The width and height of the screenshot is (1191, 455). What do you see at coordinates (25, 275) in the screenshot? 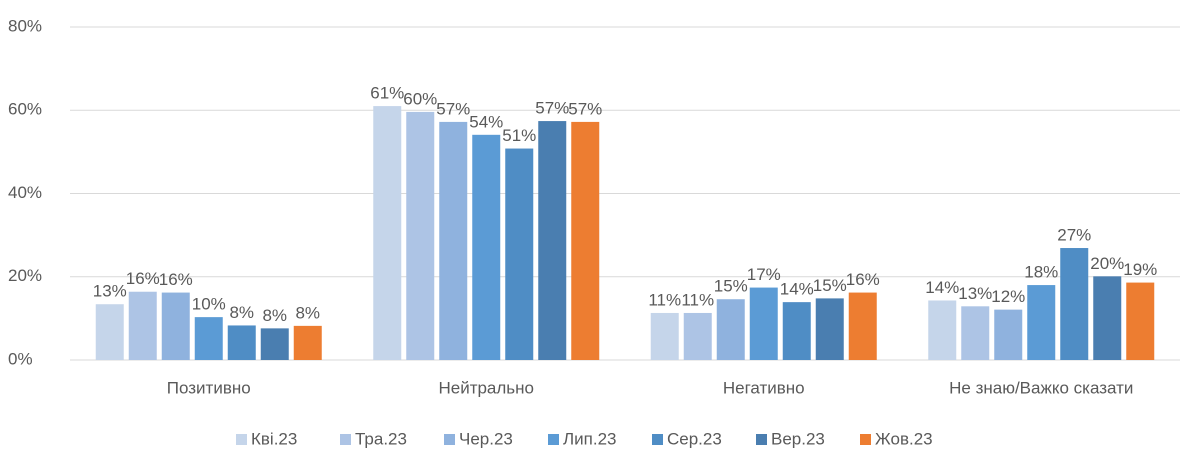
I see `y-tick-label: 20%` at bounding box center [25, 275].